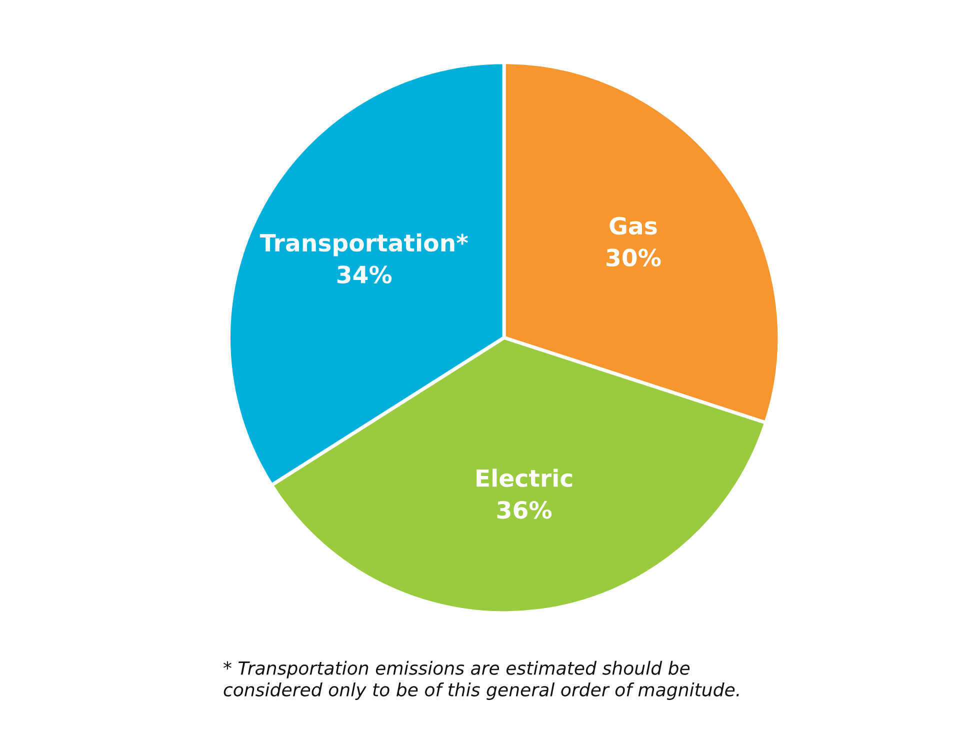 Image resolution: width=961 pixels, height=738 pixels. What do you see at coordinates (364, 275) in the screenshot?
I see `data-label: 34%` at bounding box center [364, 275].